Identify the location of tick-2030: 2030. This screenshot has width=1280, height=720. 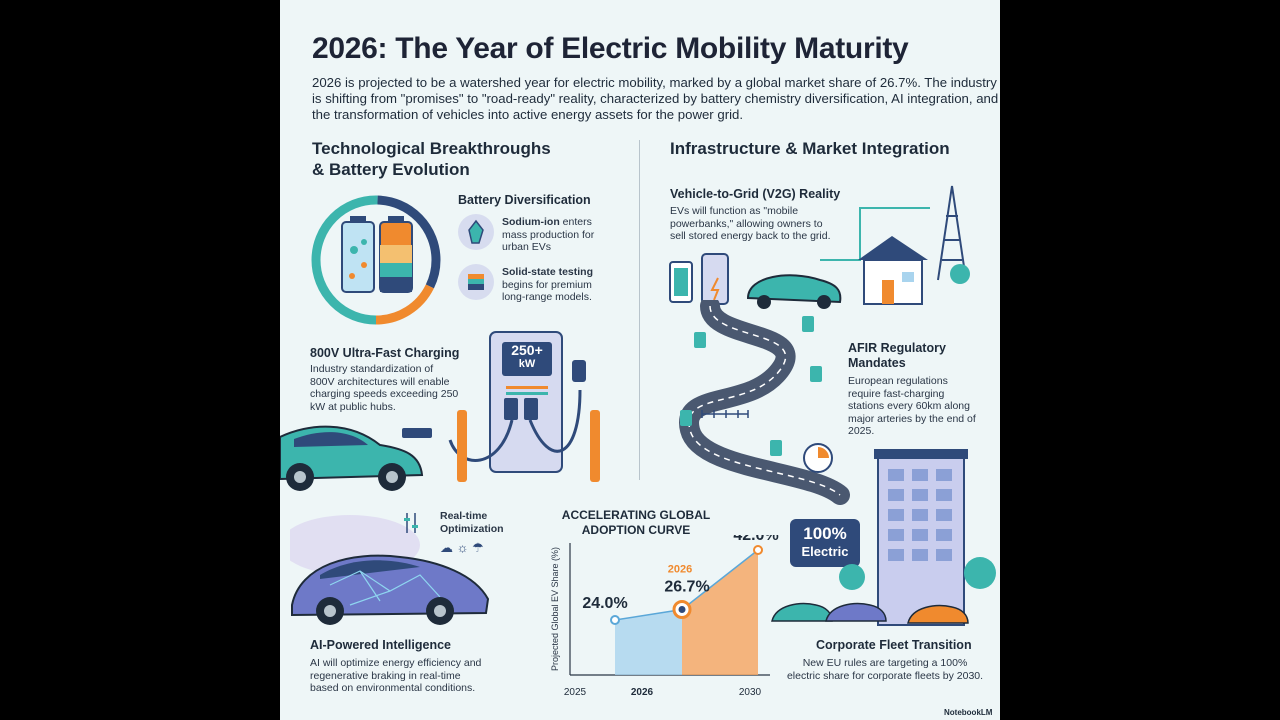
(750, 692).